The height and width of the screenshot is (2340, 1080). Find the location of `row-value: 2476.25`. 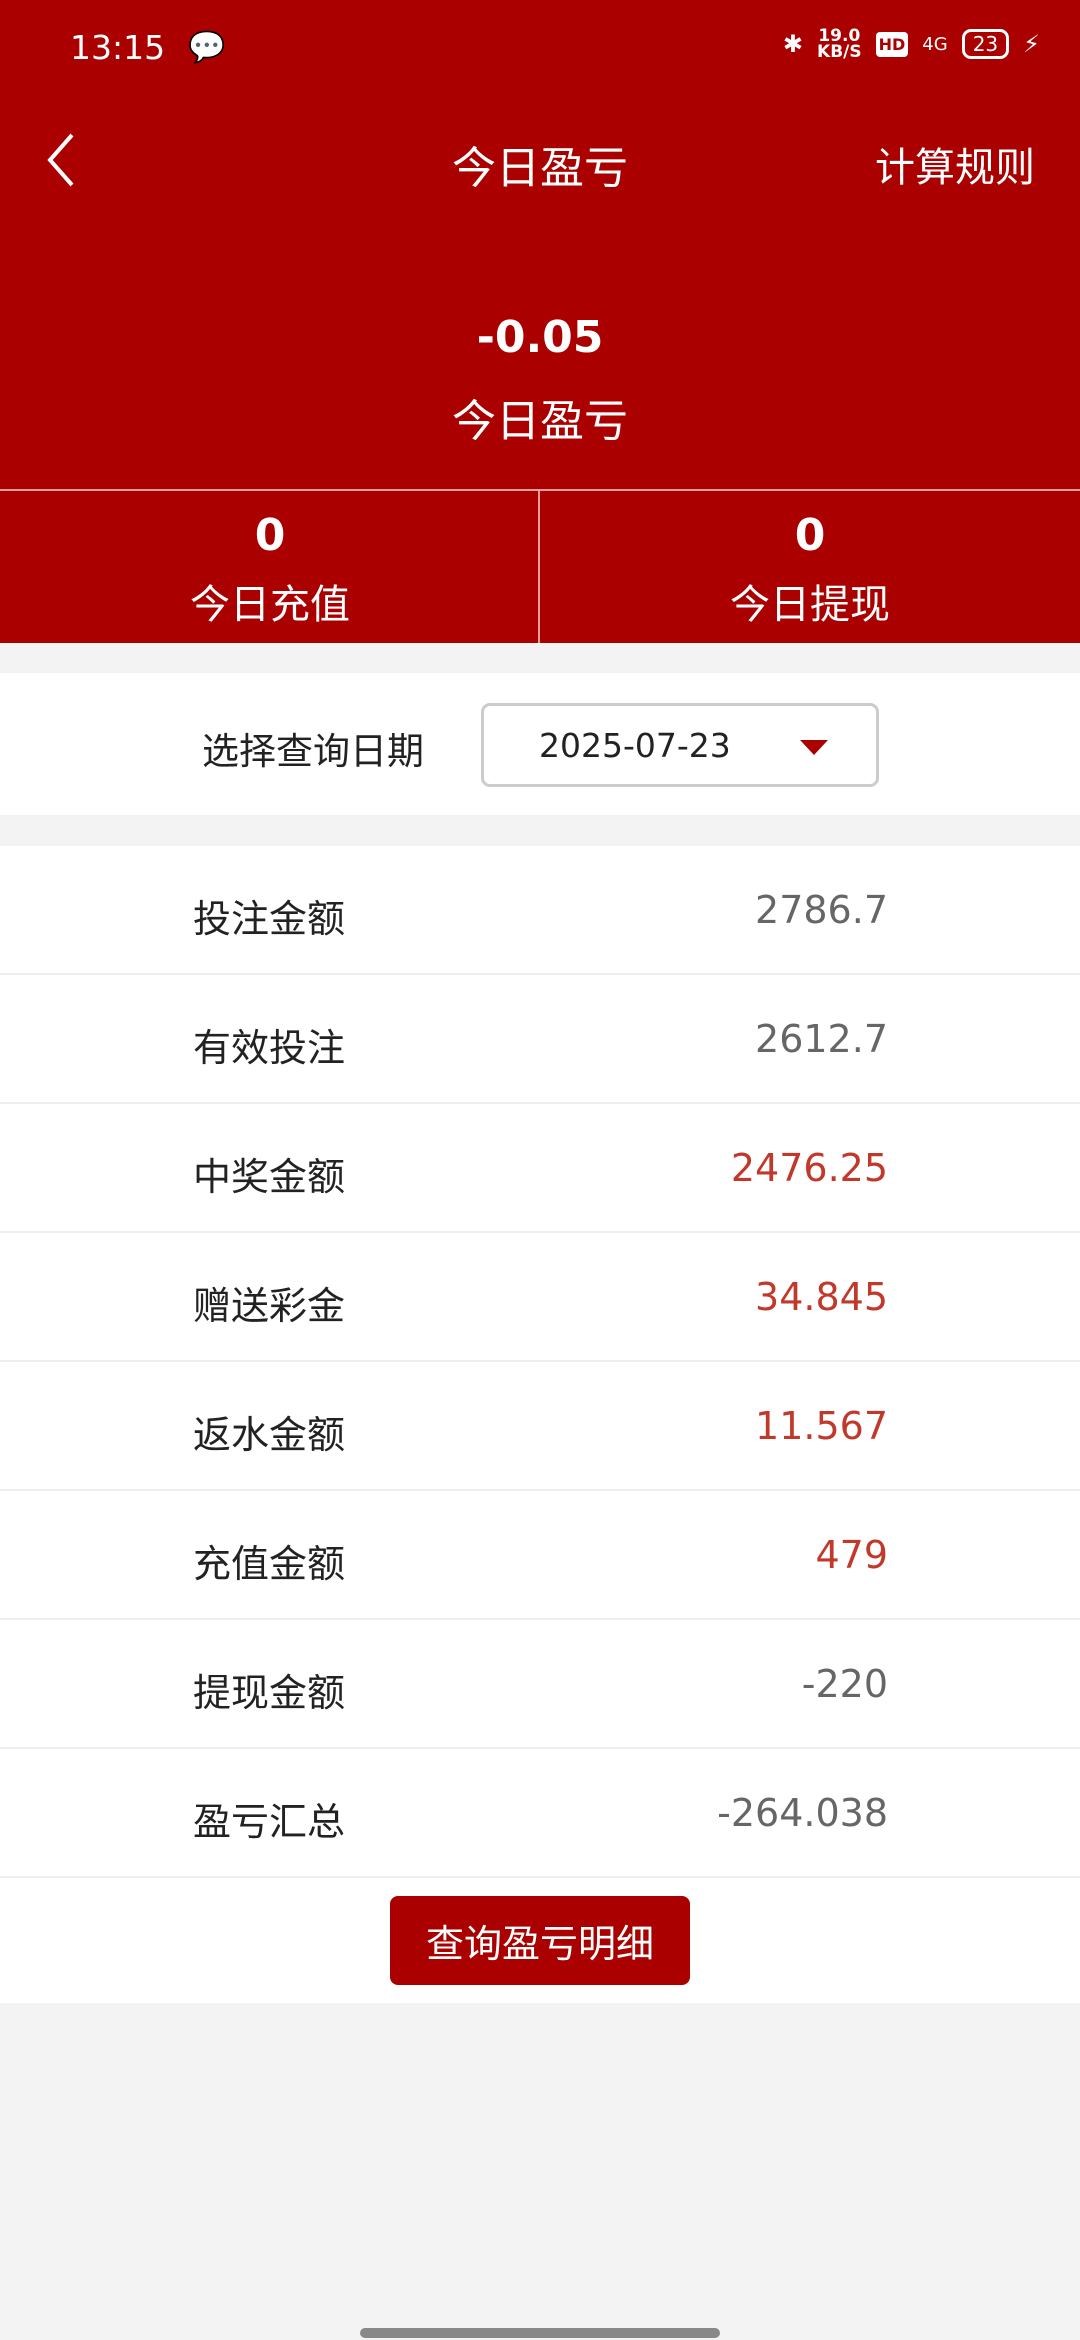

row-value: 2476.25 is located at coordinates (809, 1168).